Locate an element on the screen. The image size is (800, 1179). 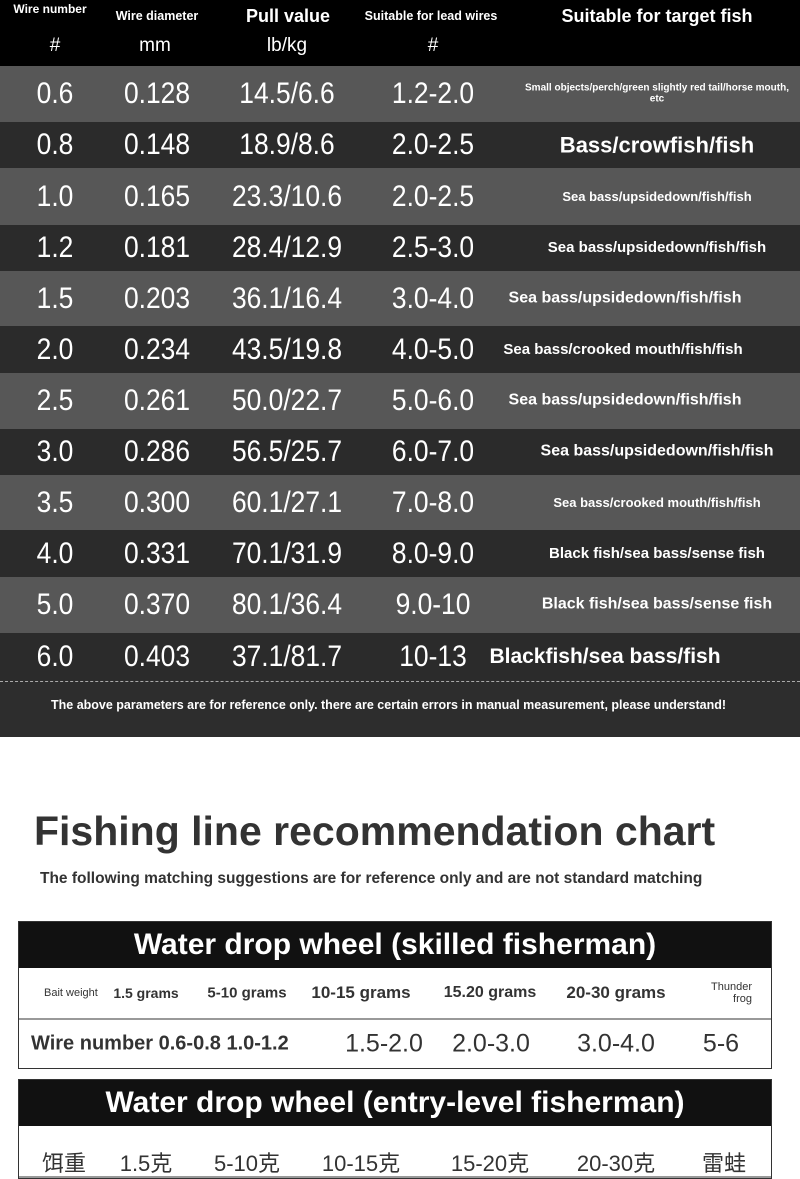
header-bait-weight: Bait weight is located at coordinates (71, 993).